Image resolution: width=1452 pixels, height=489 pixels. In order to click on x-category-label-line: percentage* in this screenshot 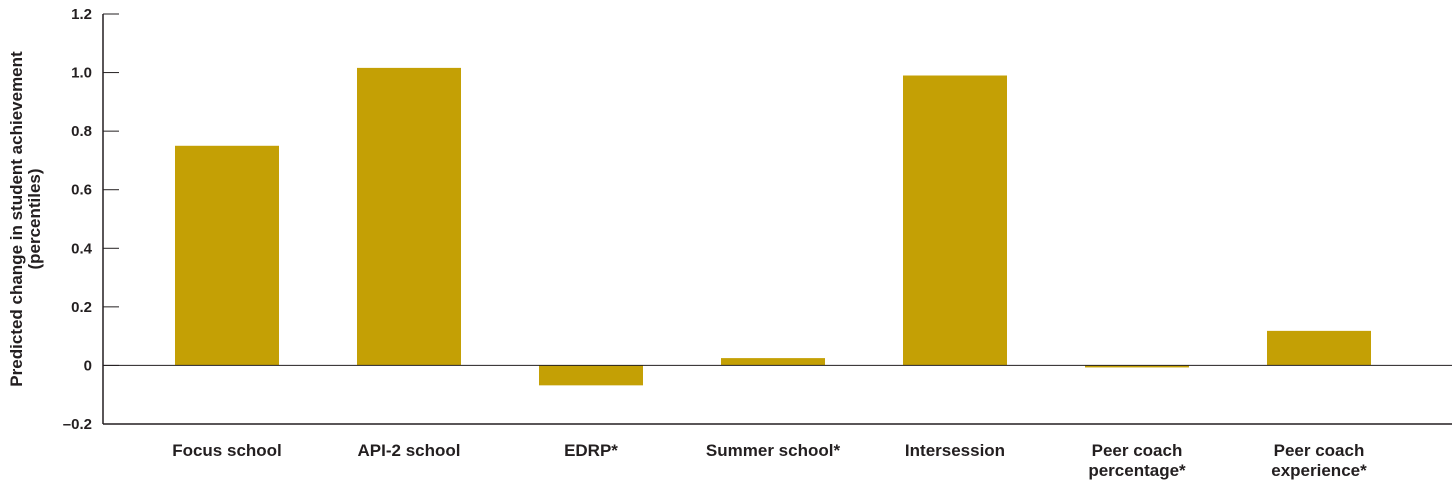, I will do `click(1137, 470)`.